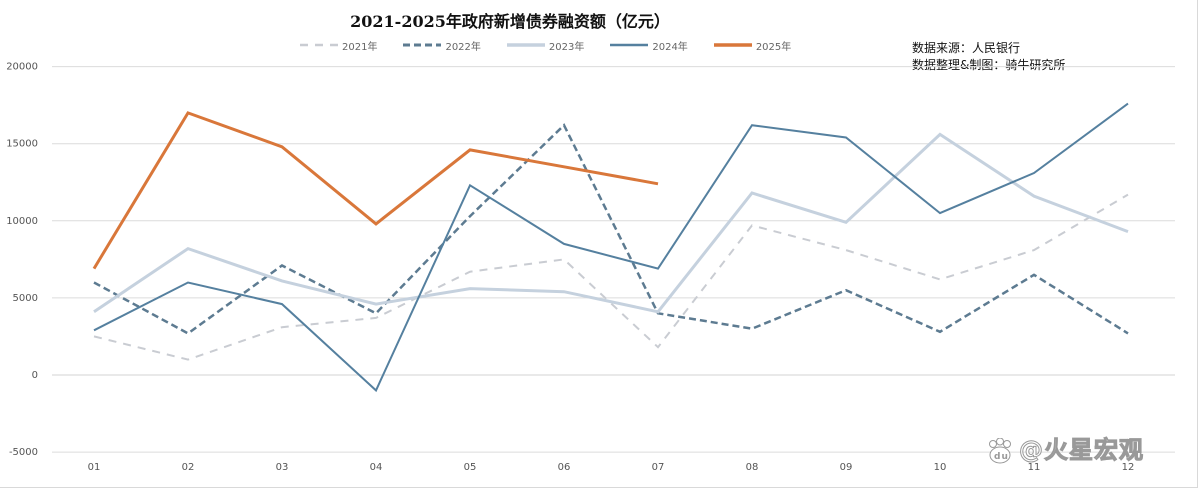 The height and width of the screenshot is (490, 1200). What do you see at coordinates (94, 467) in the screenshot?
I see `x-tick-label: 01` at bounding box center [94, 467].